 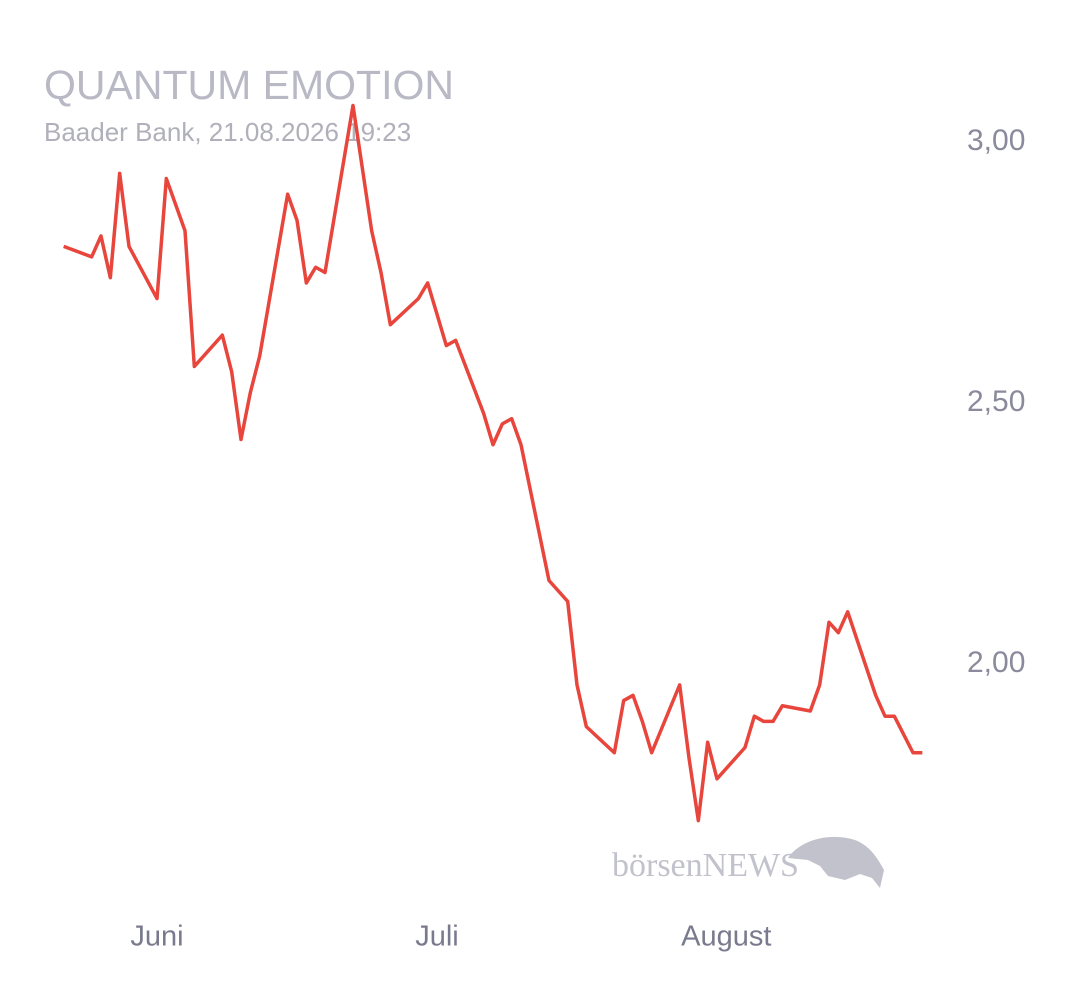 I want to click on watermark: börsenNEWS, so click(x=748, y=862).